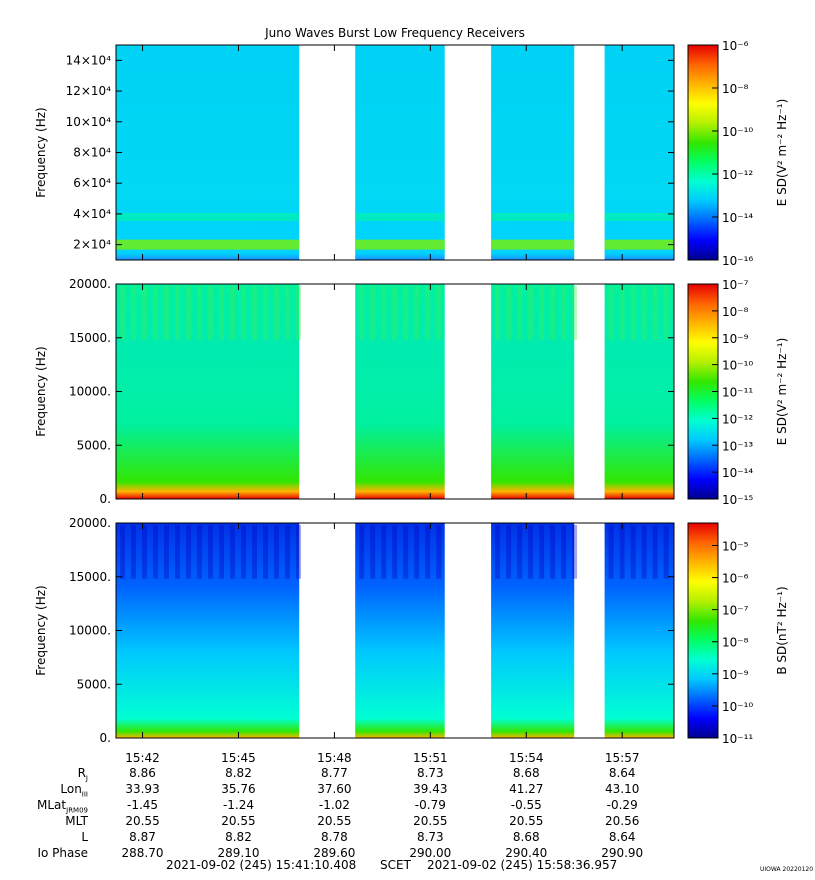 The height and width of the screenshot is (880, 815). Describe the element at coordinates (622, 853) in the screenshot. I see `ephemeris-value: 290.90` at that location.